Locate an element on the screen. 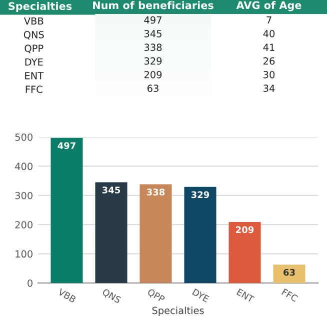 This screenshot has width=327, height=333. y-tick-label: QPP is located at coordinates (34, 49).